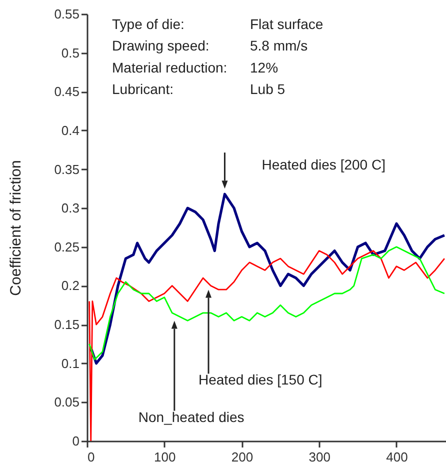 Image resolution: width=446 pixels, height=466 pixels. Describe the element at coordinates (191, 416) in the screenshot. I see `annotation: Non_heated dies` at that location.